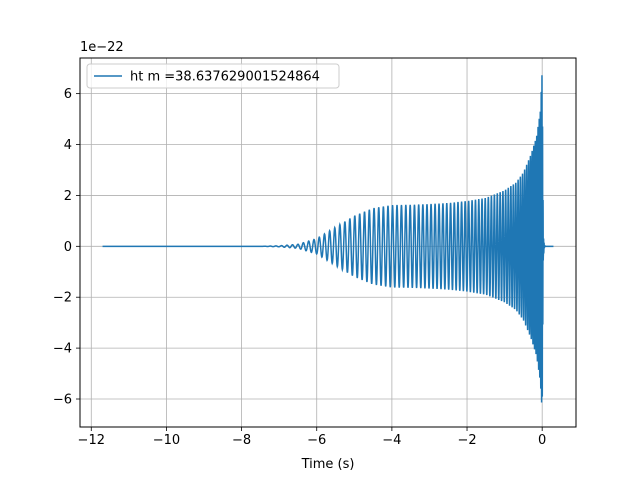 This screenshot has height=480, width=640. What do you see at coordinates (91, 440) in the screenshot?
I see `x-tick-label: −12` at bounding box center [91, 440].